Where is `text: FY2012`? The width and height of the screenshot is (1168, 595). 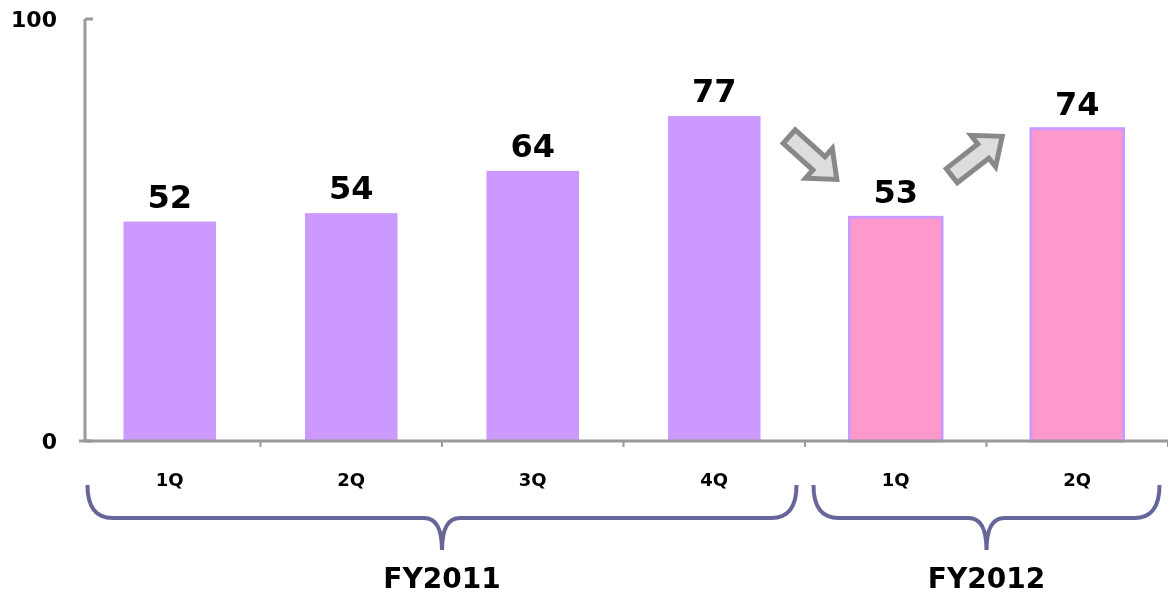
text: FY2012 is located at coordinates (986, 578).